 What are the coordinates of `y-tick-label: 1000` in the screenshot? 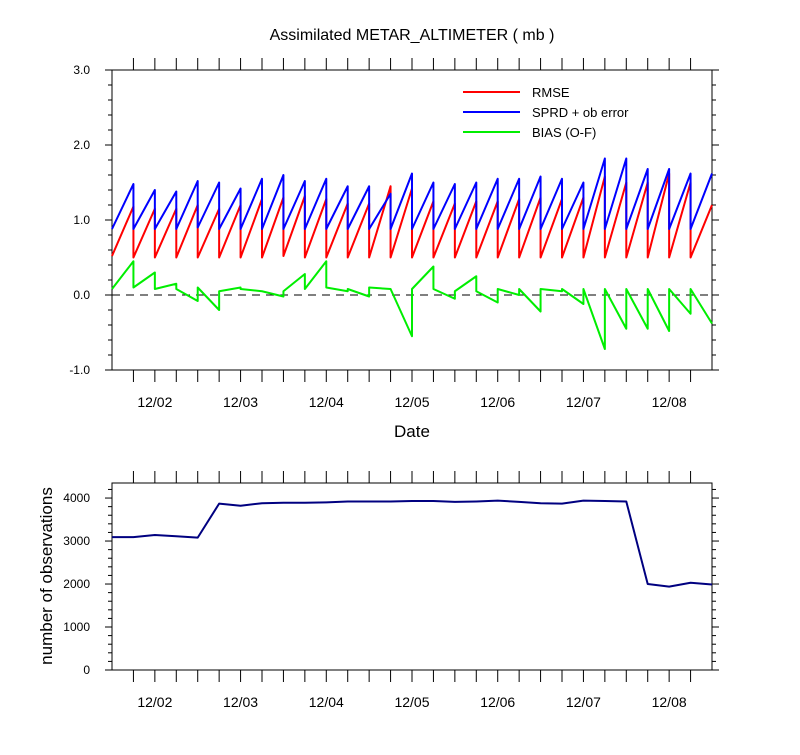 It's located at (76, 627).